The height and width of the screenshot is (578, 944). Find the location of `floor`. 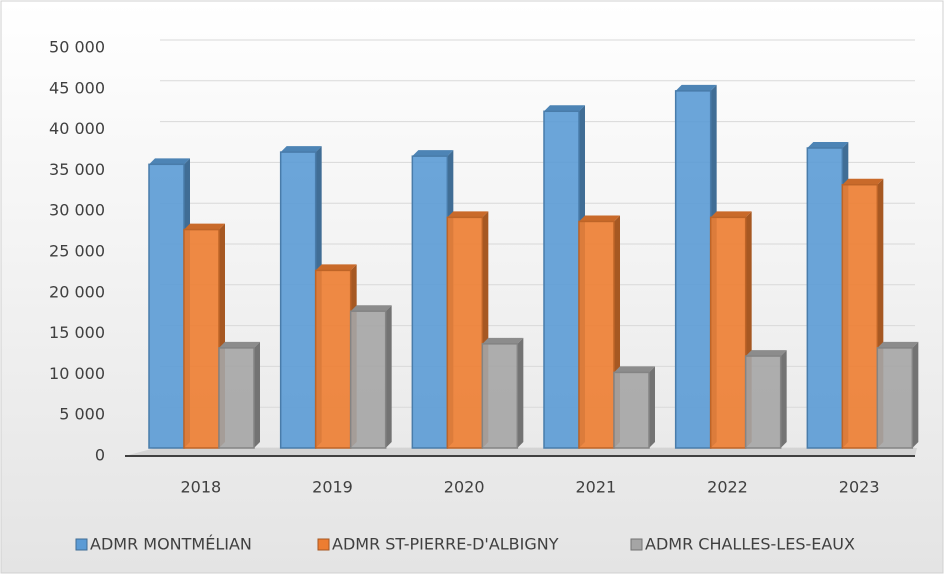

floor is located at coordinates (521, 452).